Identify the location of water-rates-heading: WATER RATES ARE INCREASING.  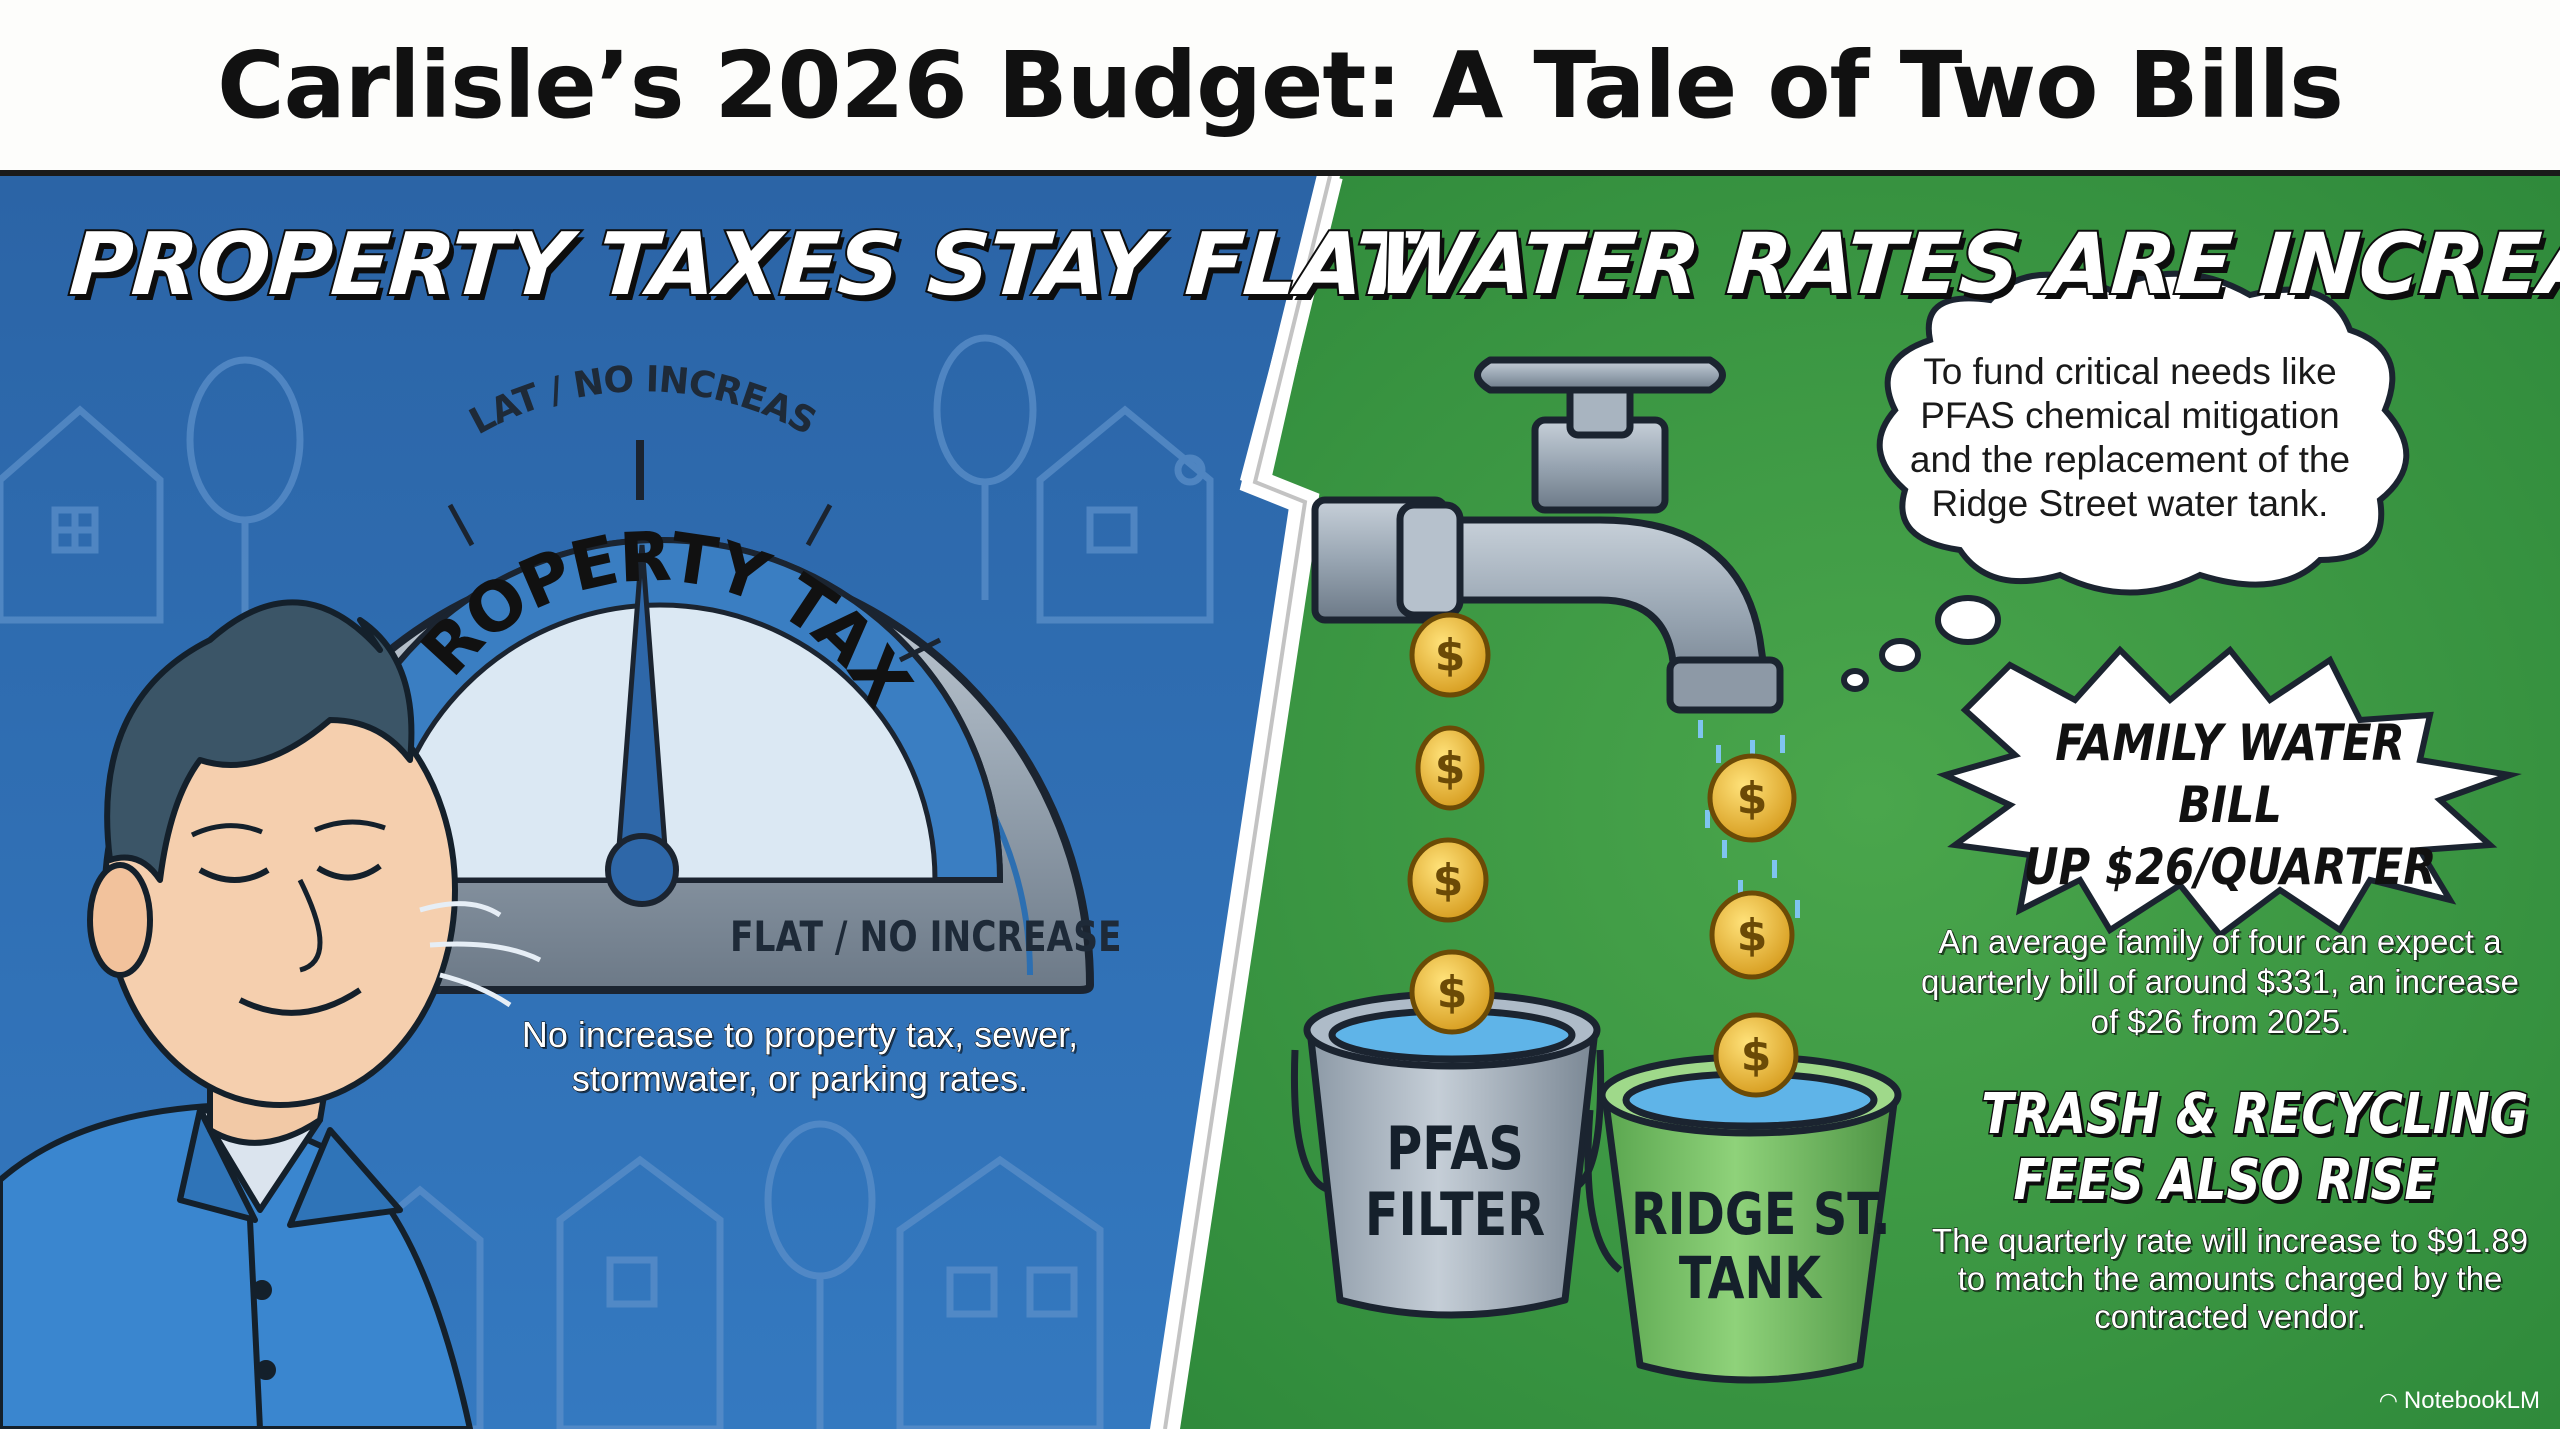
(1966, 264).